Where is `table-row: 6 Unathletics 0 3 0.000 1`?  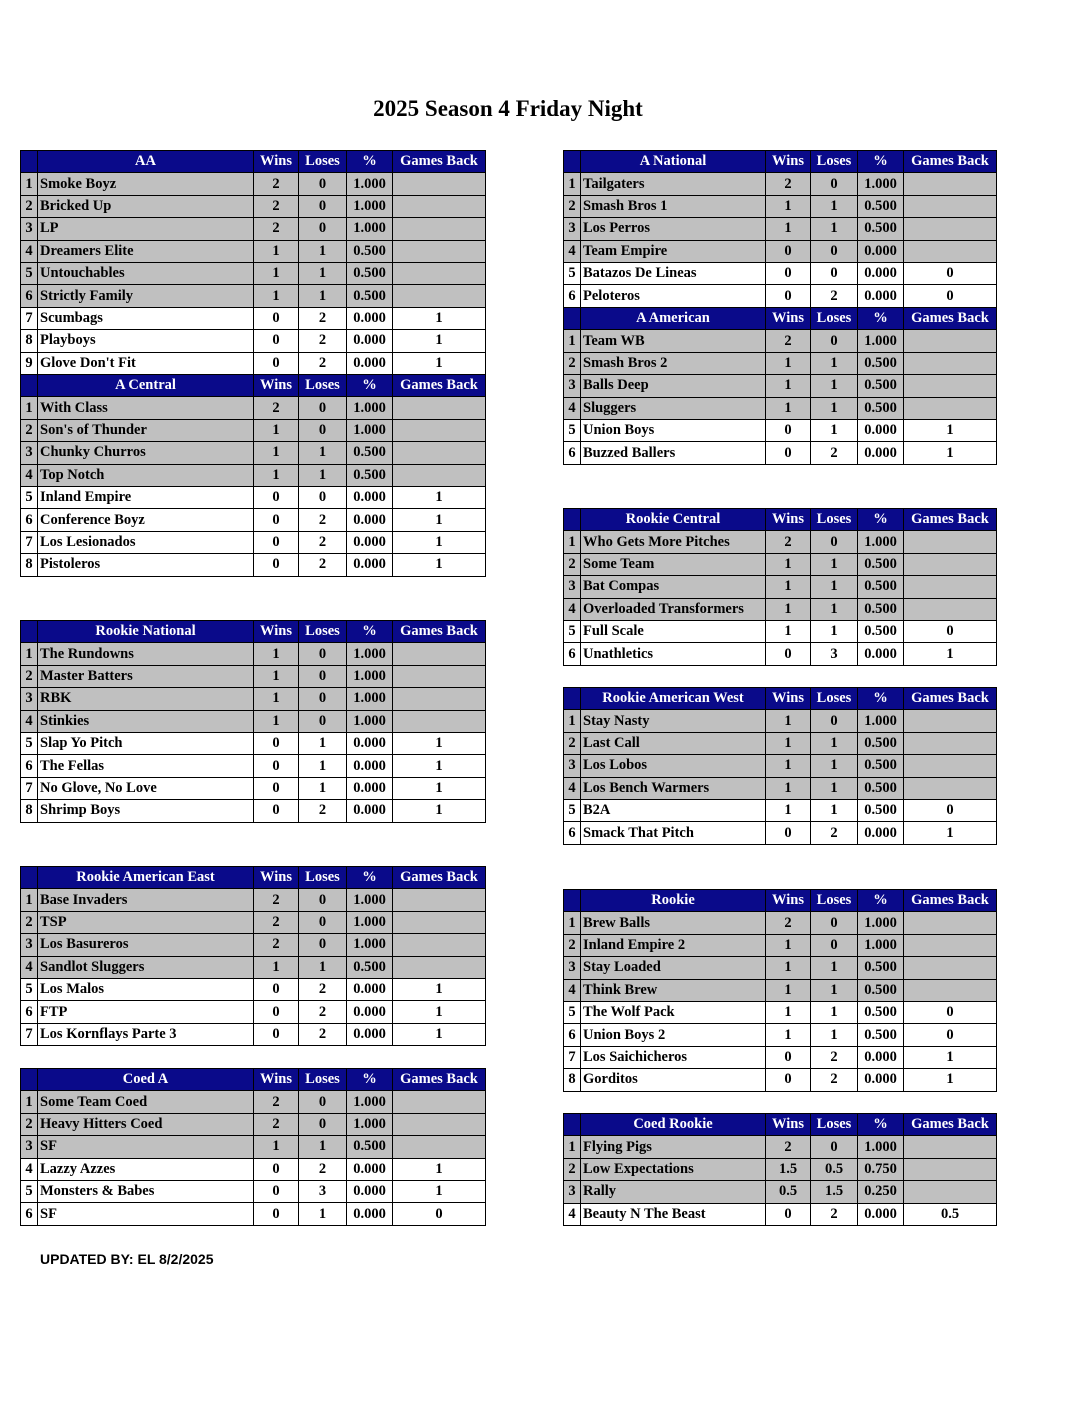 table-row: 6 Unathletics 0 3 0.000 1 is located at coordinates (780, 654).